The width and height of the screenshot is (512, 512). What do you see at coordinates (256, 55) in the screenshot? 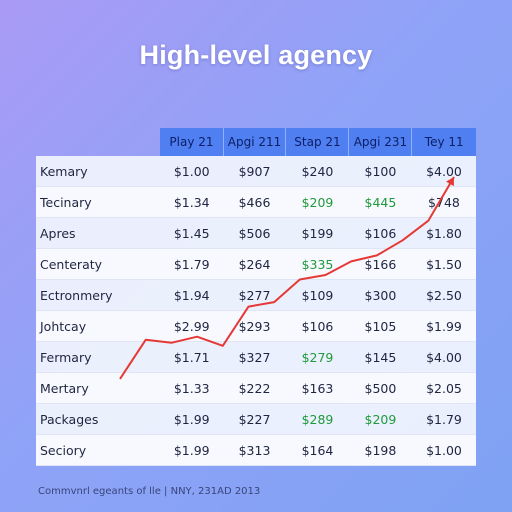
I see `page-title: High-level agency` at bounding box center [256, 55].